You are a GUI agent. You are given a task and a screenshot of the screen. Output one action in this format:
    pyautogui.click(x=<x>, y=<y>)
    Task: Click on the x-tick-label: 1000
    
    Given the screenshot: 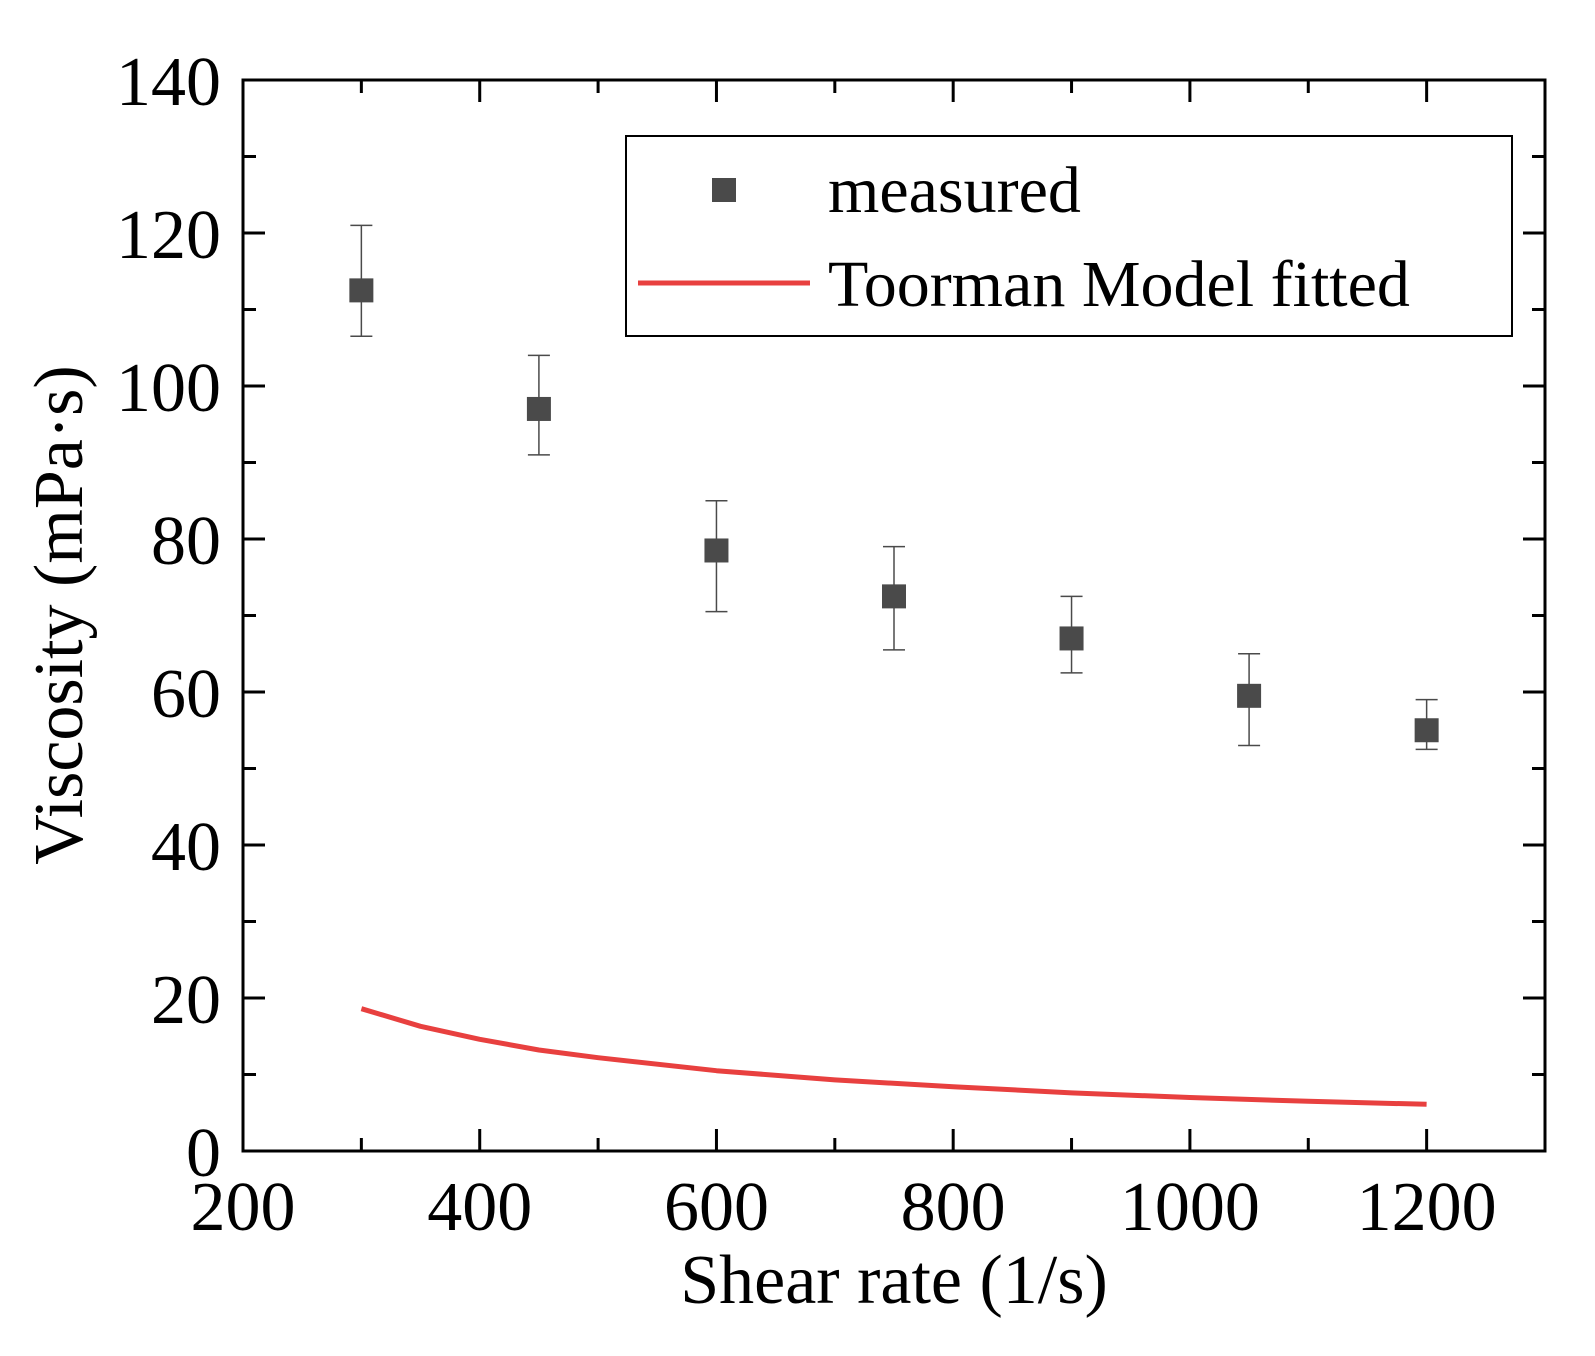 What is the action you would take?
    pyautogui.click(x=1190, y=1207)
    